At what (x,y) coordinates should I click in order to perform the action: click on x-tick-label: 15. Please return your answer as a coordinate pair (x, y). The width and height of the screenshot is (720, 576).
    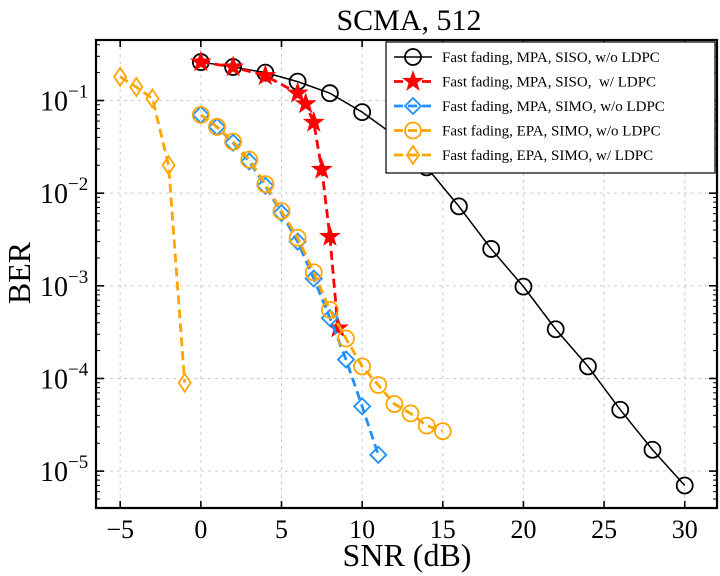
    Looking at the image, I should click on (443, 529).